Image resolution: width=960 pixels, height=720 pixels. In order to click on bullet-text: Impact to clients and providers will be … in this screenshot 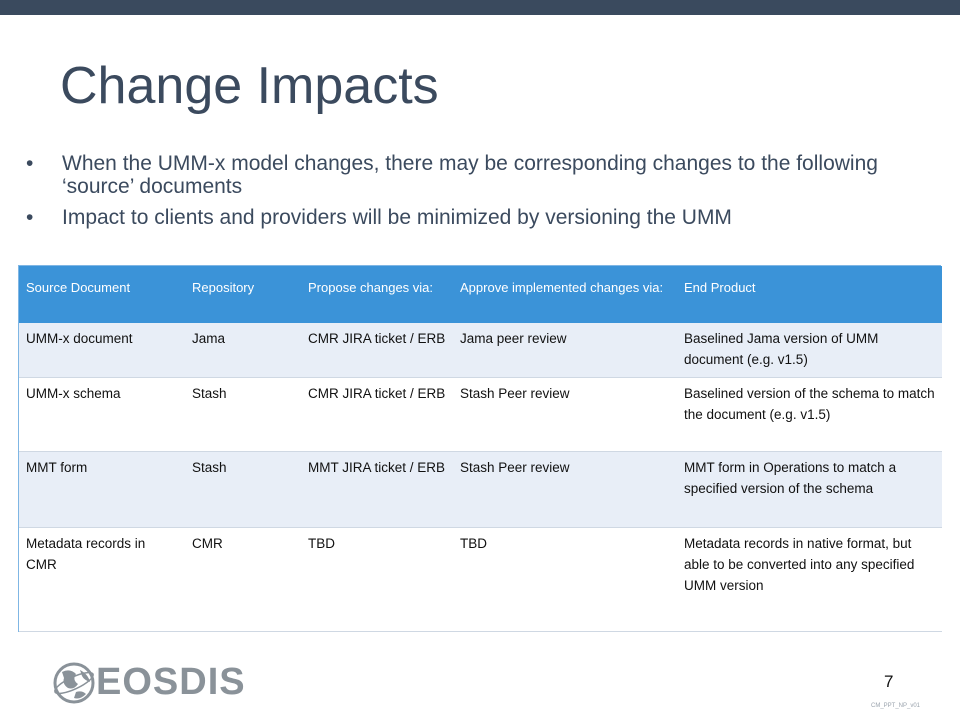, I will do `click(397, 217)`.